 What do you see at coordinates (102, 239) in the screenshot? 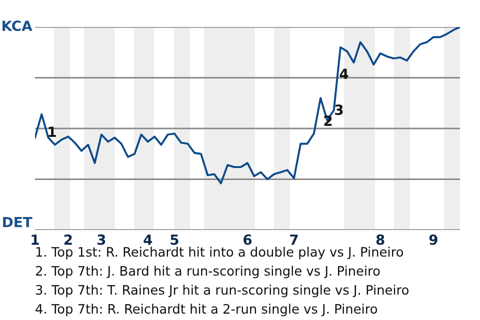
I see `x-tick-label: 3` at bounding box center [102, 239].